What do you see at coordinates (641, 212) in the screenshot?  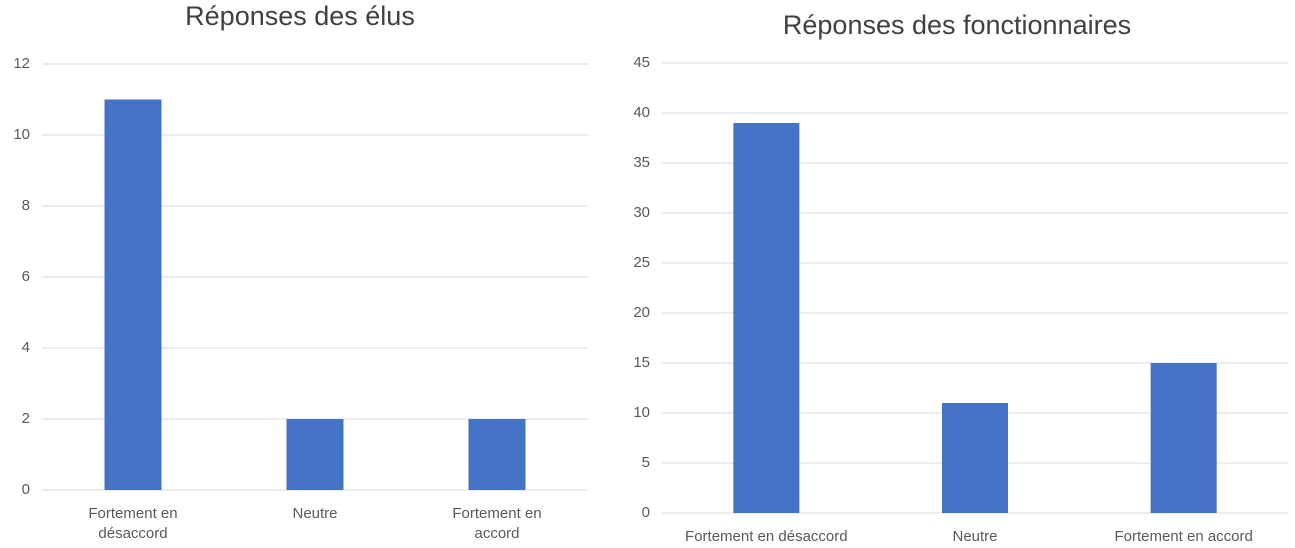 I see `y-tick-label: 30` at bounding box center [641, 212].